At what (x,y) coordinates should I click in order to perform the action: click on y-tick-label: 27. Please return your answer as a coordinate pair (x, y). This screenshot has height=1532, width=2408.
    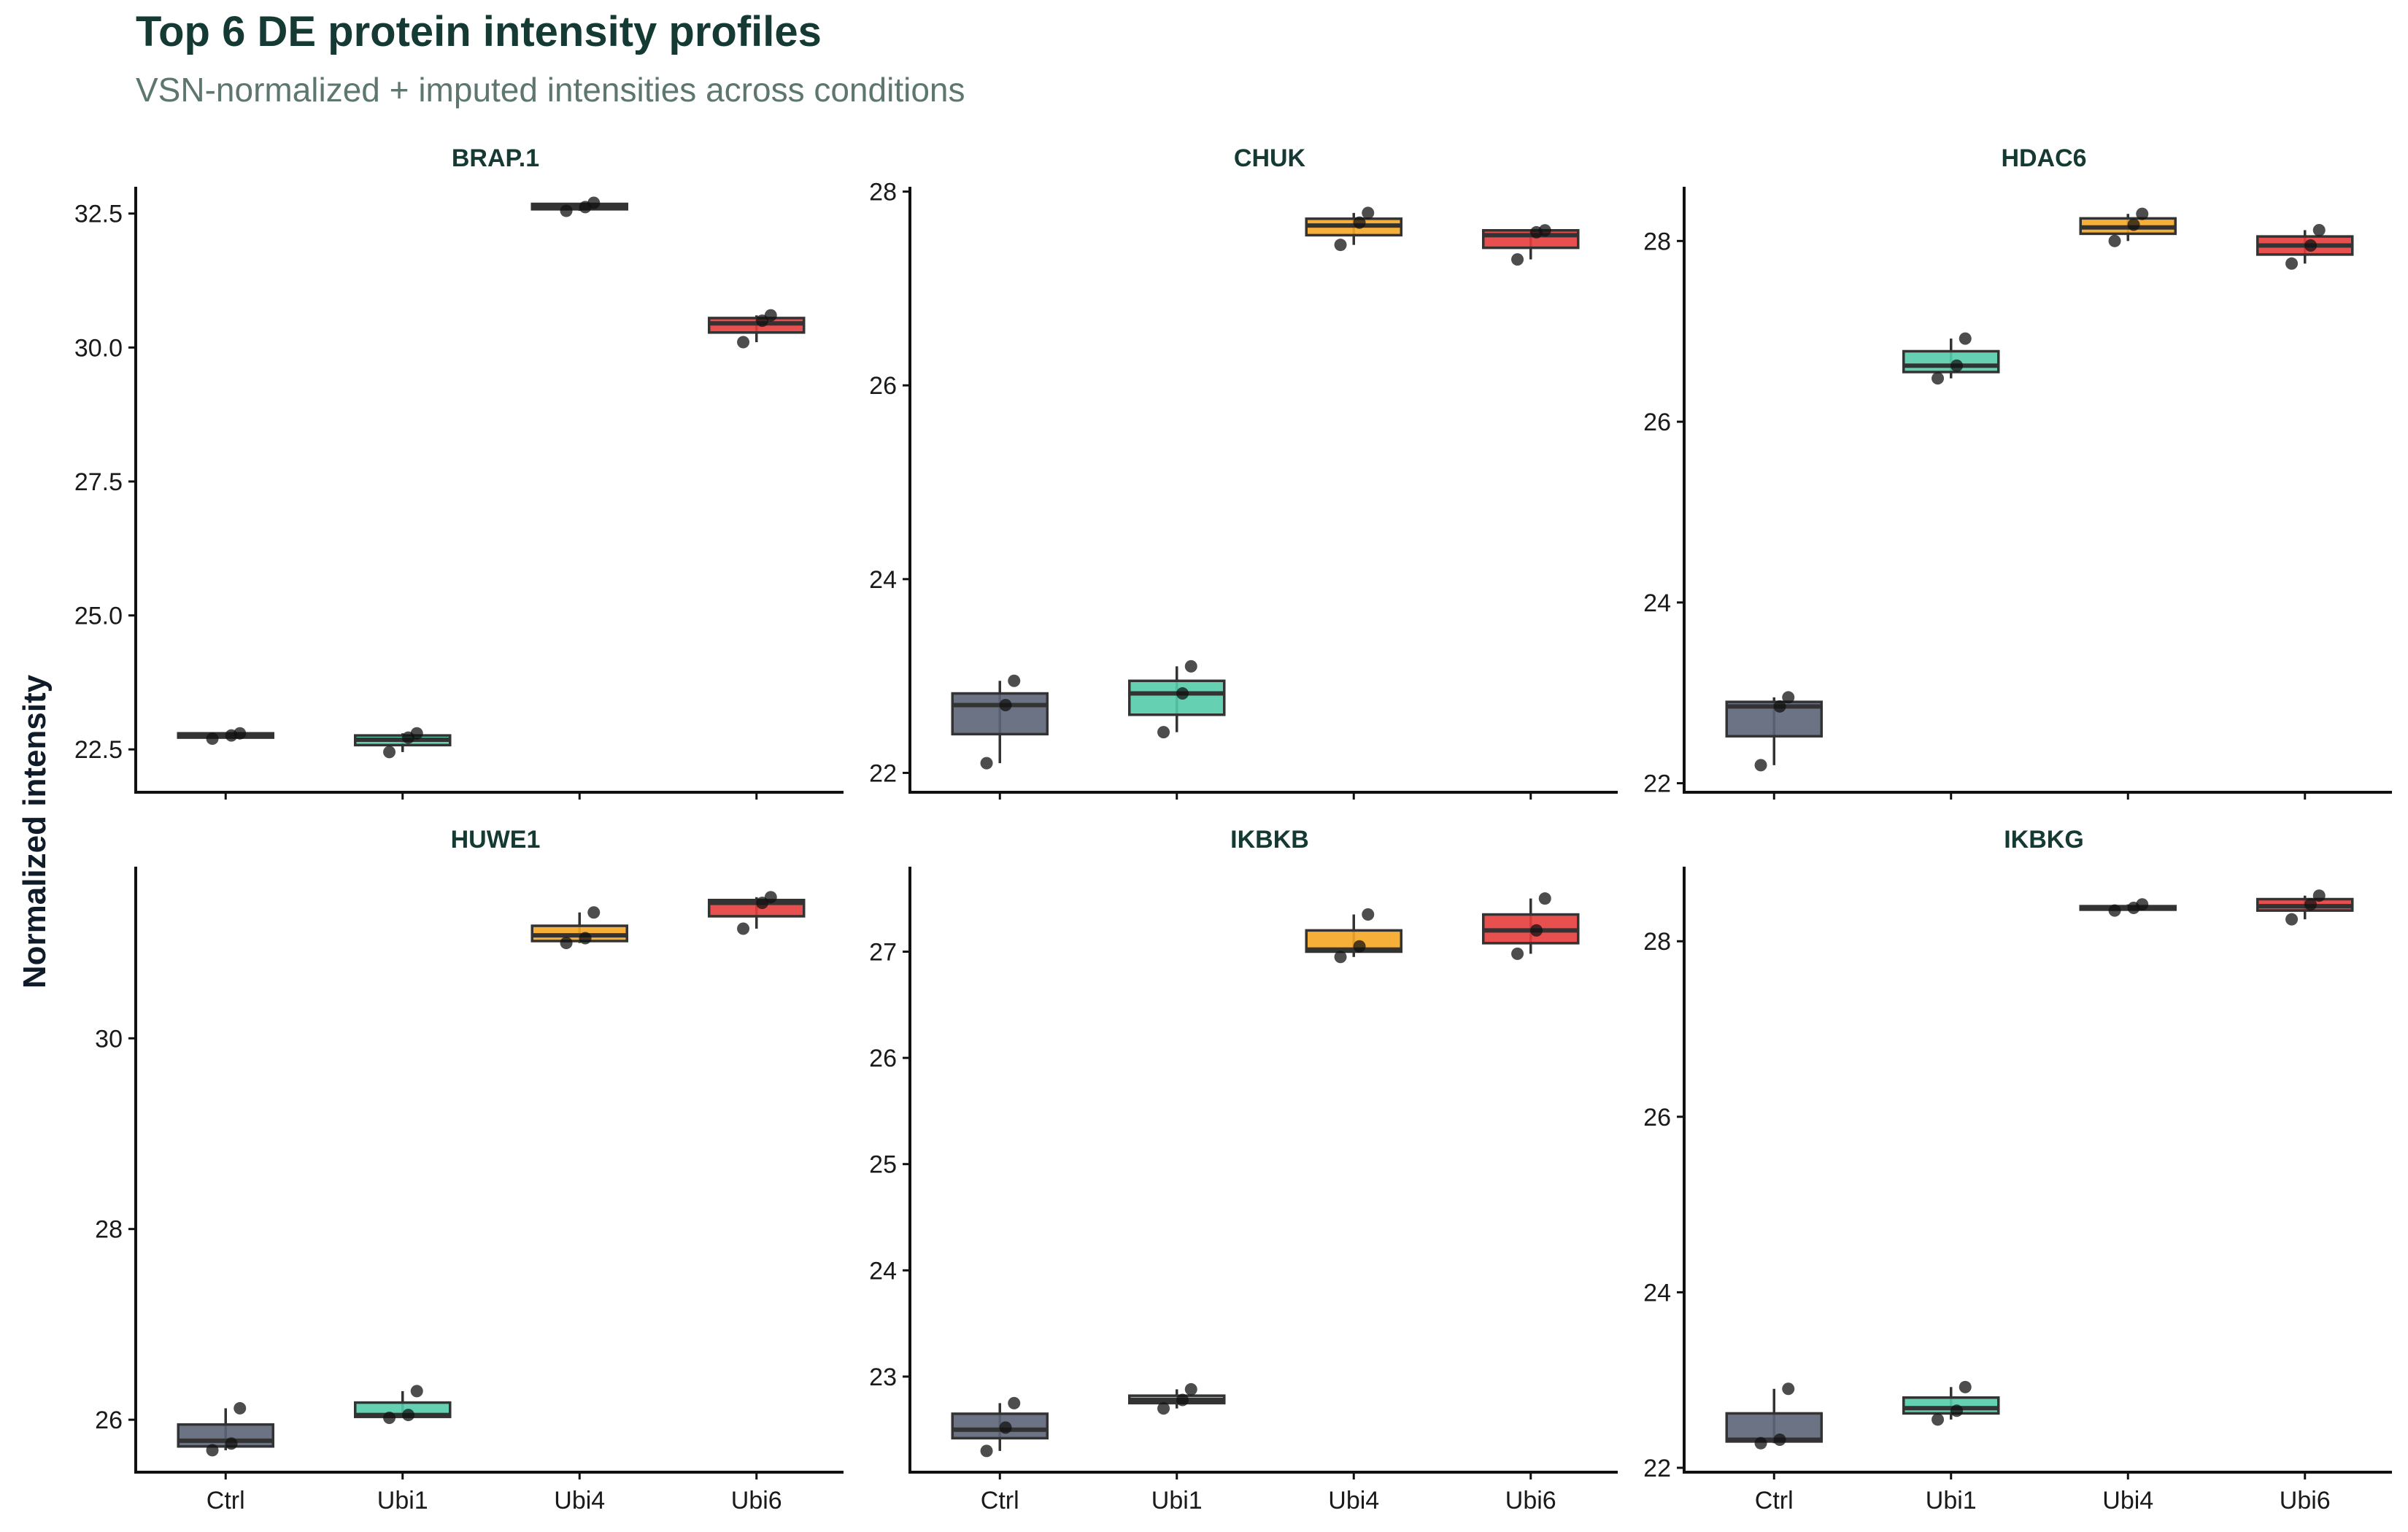
    Looking at the image, I should click on (883, 952).